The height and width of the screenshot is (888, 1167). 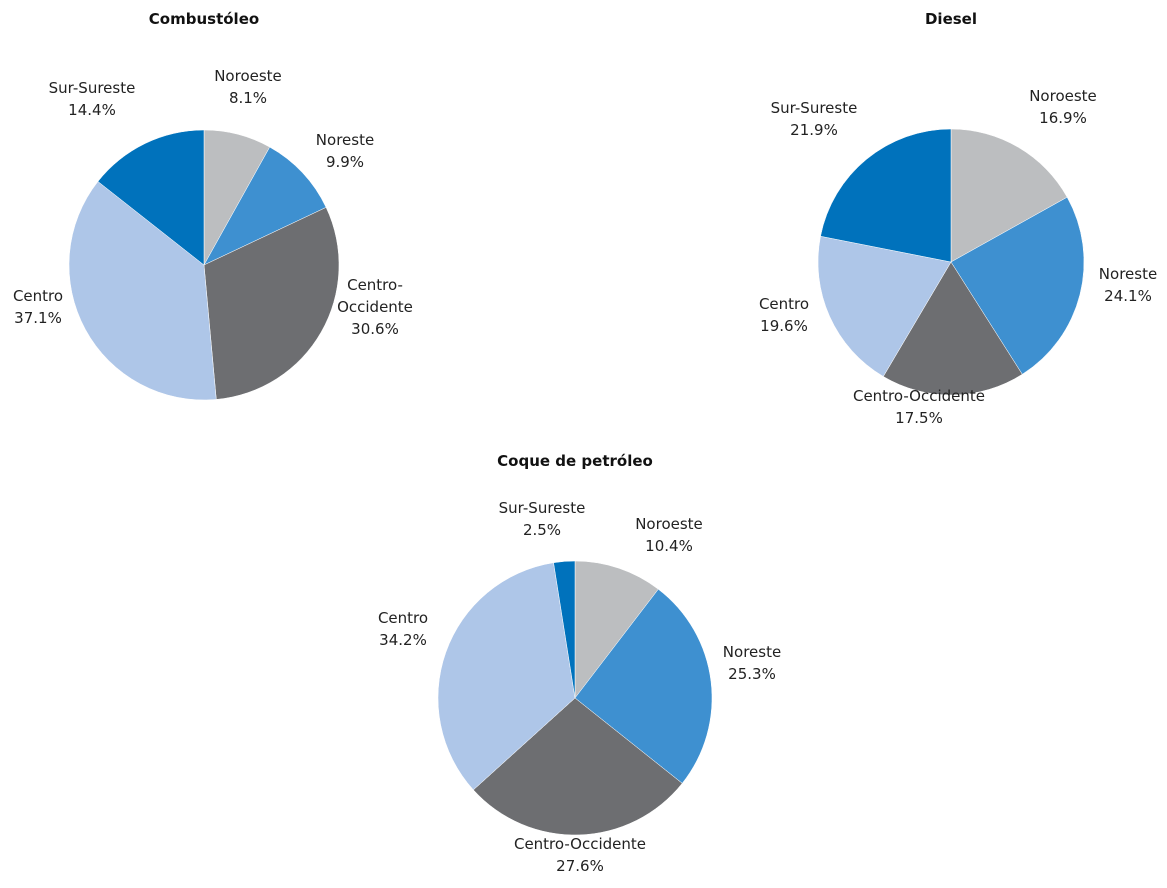 I want to click on slice-label-sur-sureste: Sur-Sureste 21.9%, so click(x=814, y=119).